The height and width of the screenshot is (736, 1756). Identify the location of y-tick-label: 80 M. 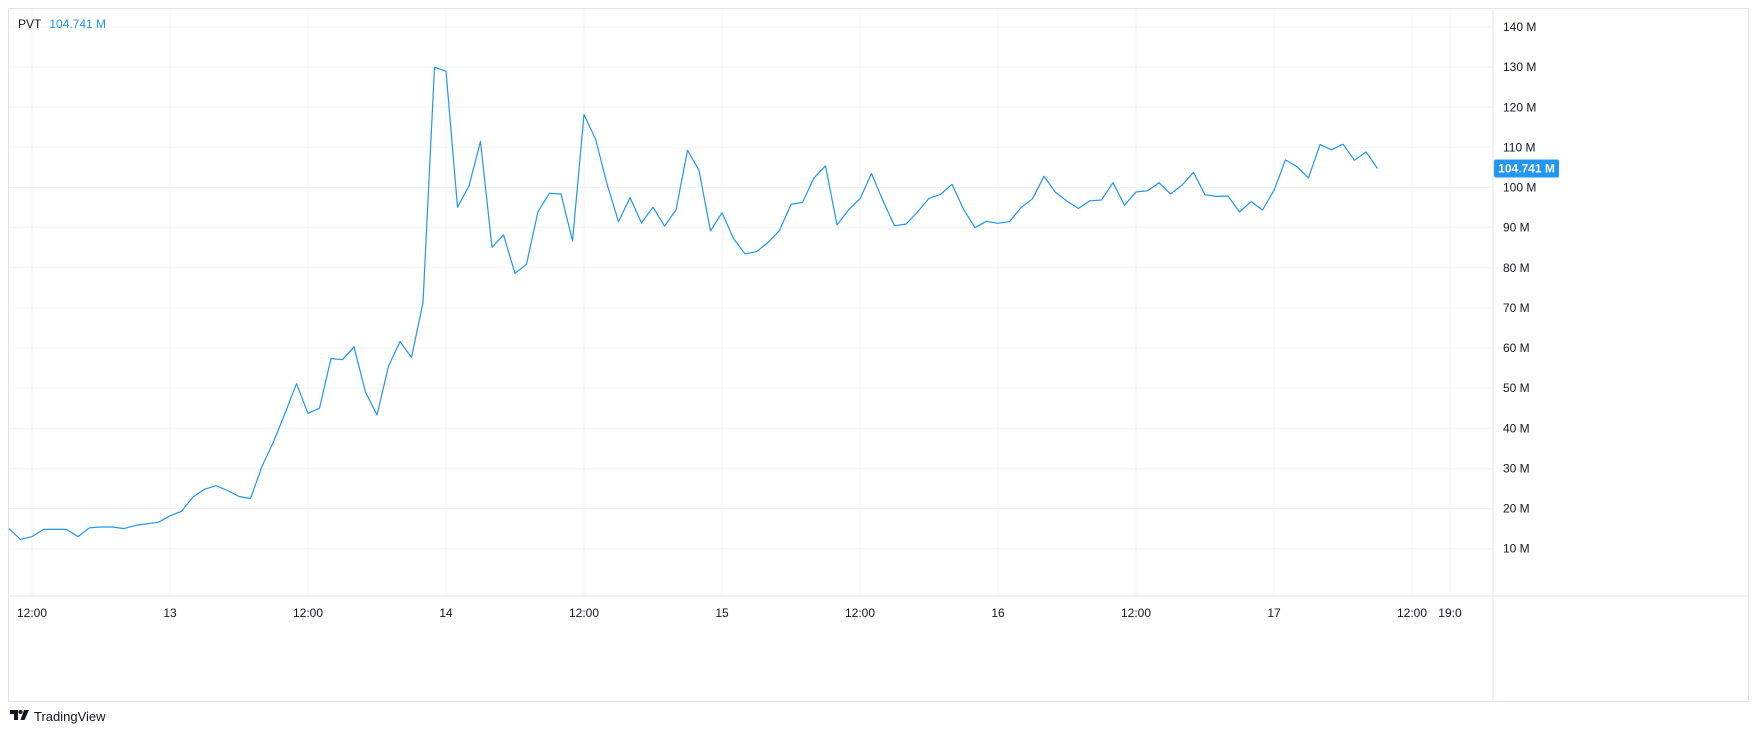
(1516, 268).